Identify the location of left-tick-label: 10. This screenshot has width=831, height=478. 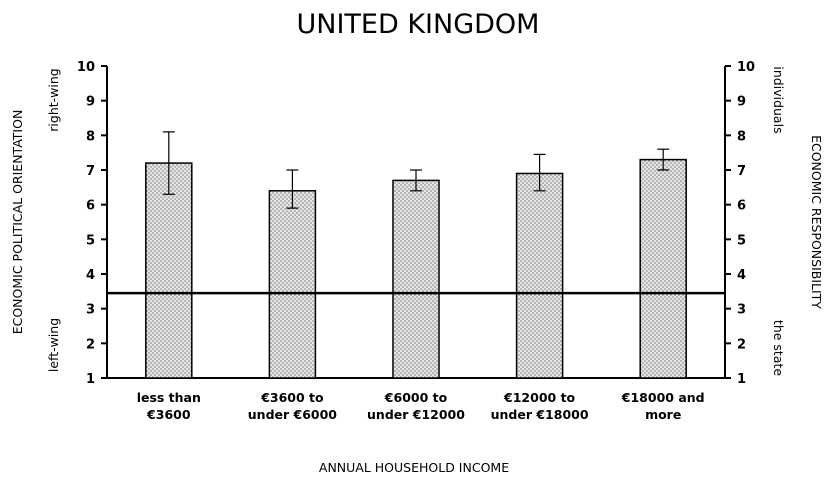
(86, 67).